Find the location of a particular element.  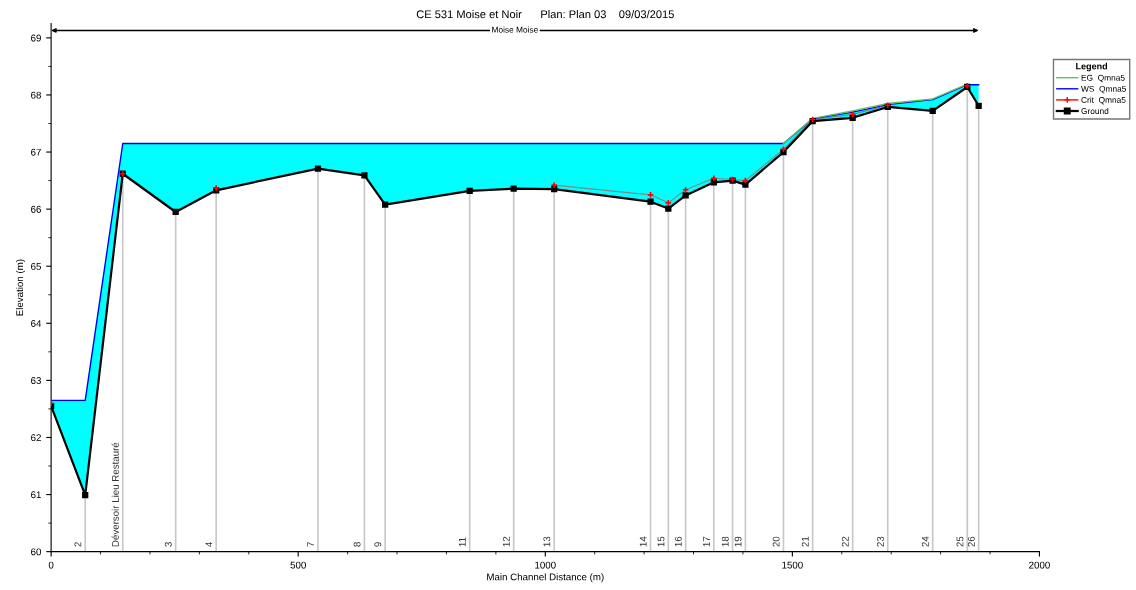

annotation: 14 is located at coordinates (643, 541).